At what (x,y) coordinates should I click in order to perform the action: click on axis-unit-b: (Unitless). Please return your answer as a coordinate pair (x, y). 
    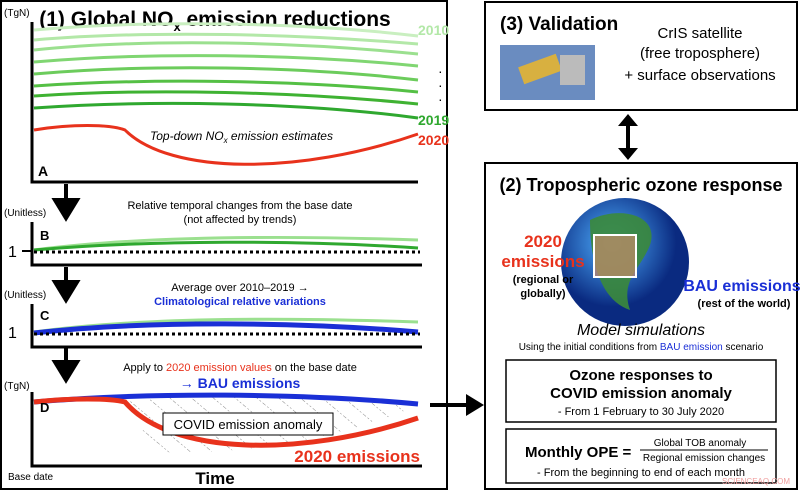
    Looking at the image, I should click on (25, 213).